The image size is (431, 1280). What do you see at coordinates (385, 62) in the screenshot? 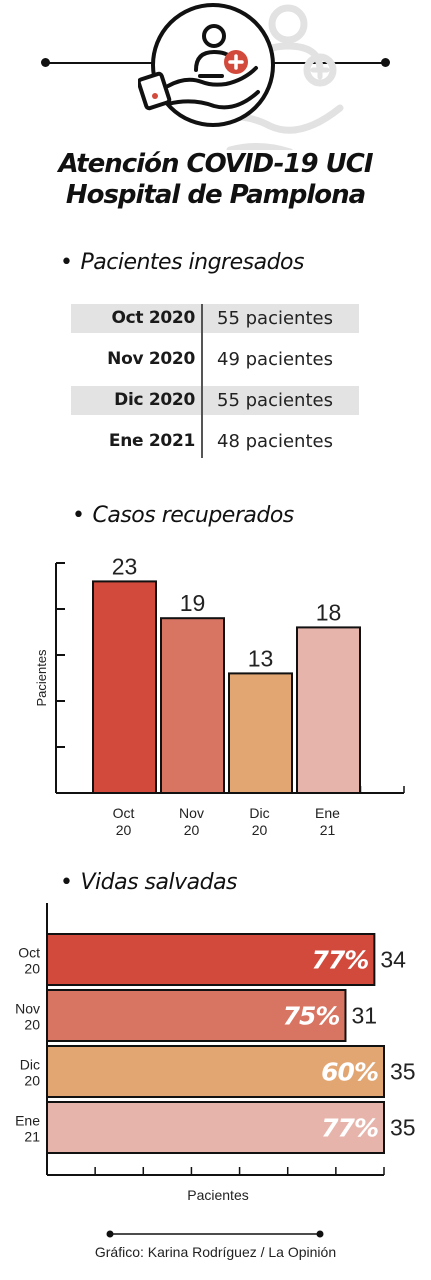
I see `header-rule-right-dot` at bounding box center [385, 62].